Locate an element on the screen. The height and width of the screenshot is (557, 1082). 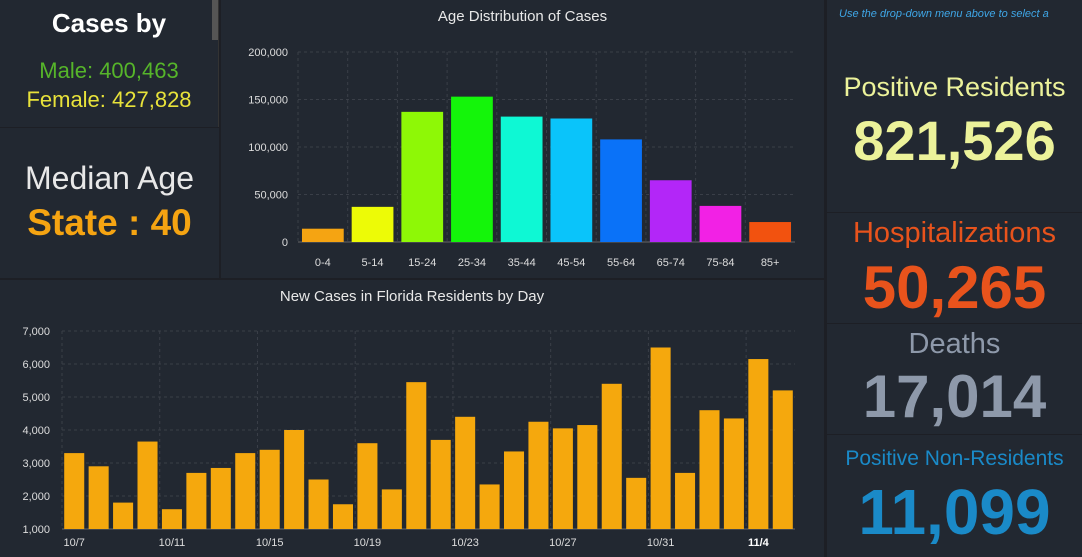
daily-xtick-label: 10/19 is located at coordinates (368, 543).